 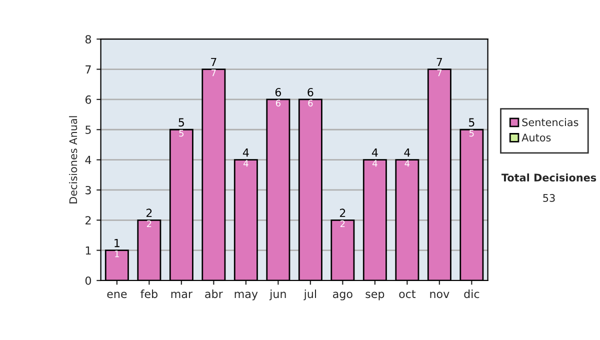 I want to click on y-axis-title: Decisiones Anual, so click(x=73, y=160).